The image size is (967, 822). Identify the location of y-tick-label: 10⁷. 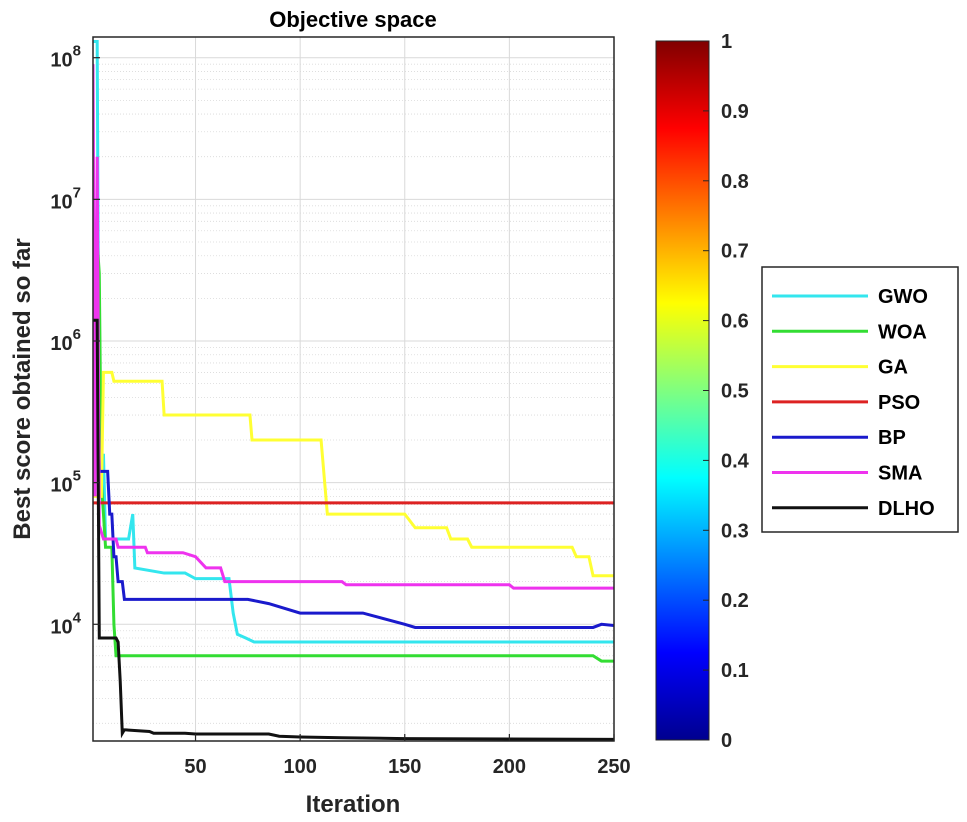
(65, 198).